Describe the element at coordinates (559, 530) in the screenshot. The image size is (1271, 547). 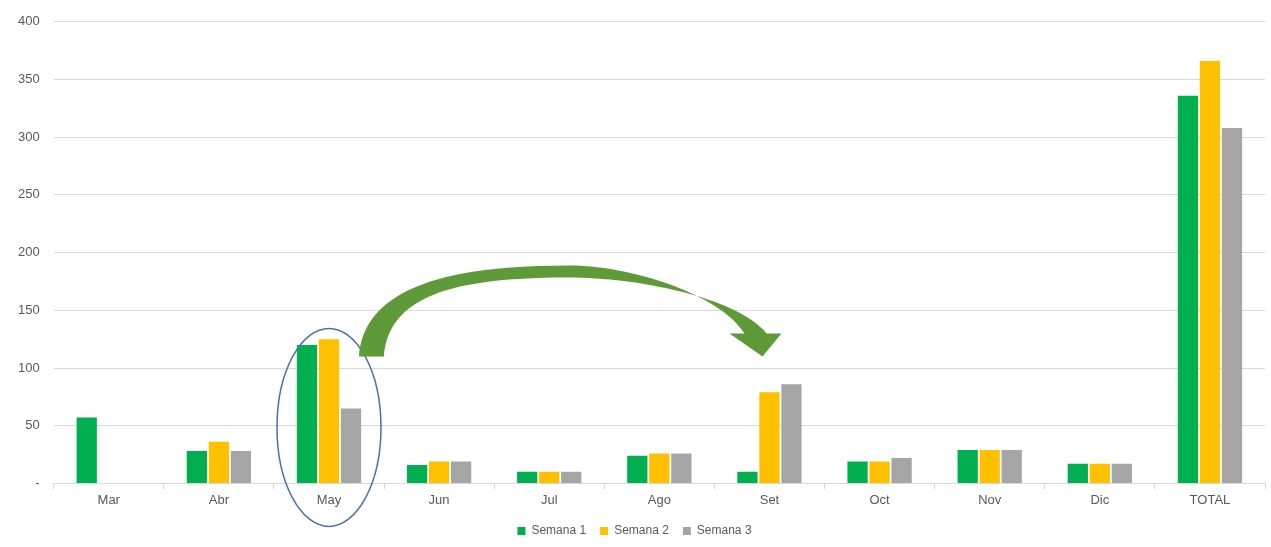
I see `legend-label: Semana 1` at that location.